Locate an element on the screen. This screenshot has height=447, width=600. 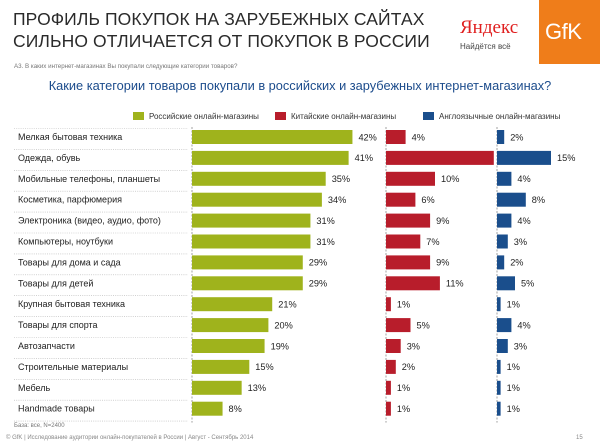
category-label: Автозапчасти is located at coordinates (46, 346).